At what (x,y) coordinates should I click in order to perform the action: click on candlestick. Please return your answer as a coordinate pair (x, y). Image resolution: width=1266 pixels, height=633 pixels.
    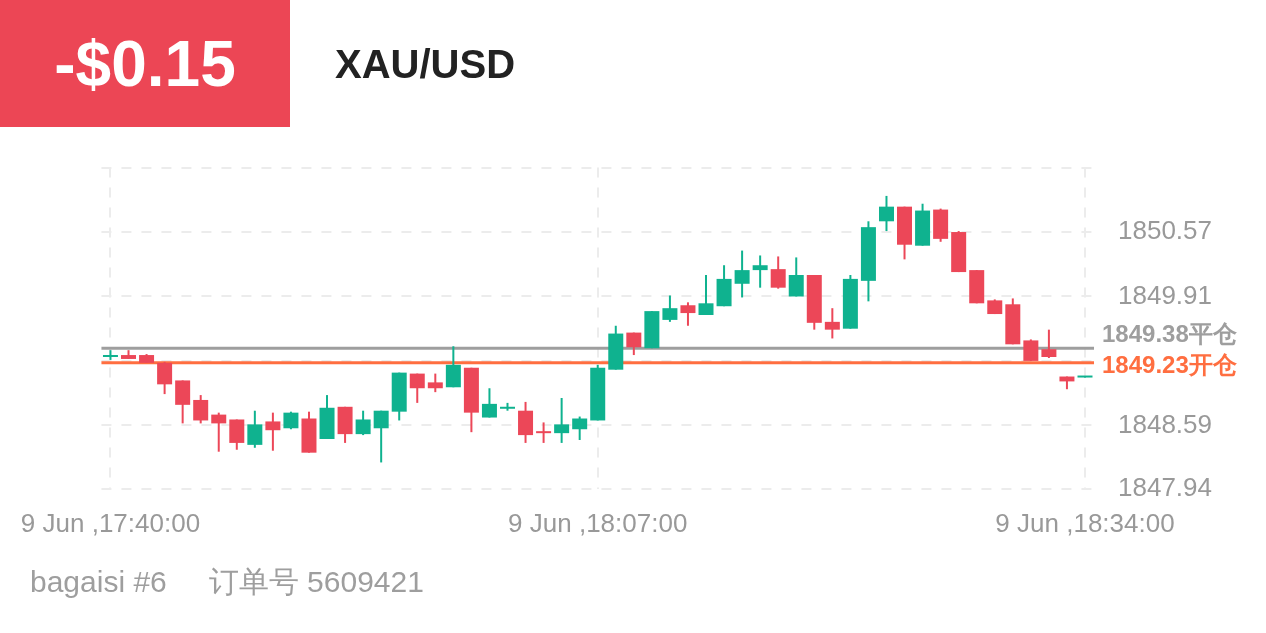
    Looking at the image, I should click on (544, 432).